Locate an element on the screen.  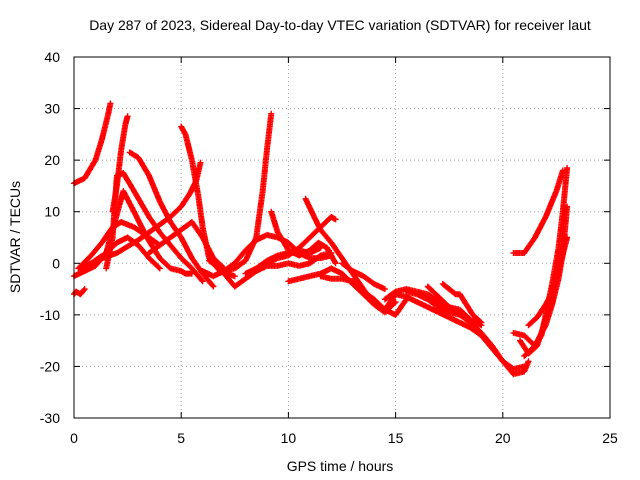
y-tick-label: -10 is located at coordinates (50, 315).